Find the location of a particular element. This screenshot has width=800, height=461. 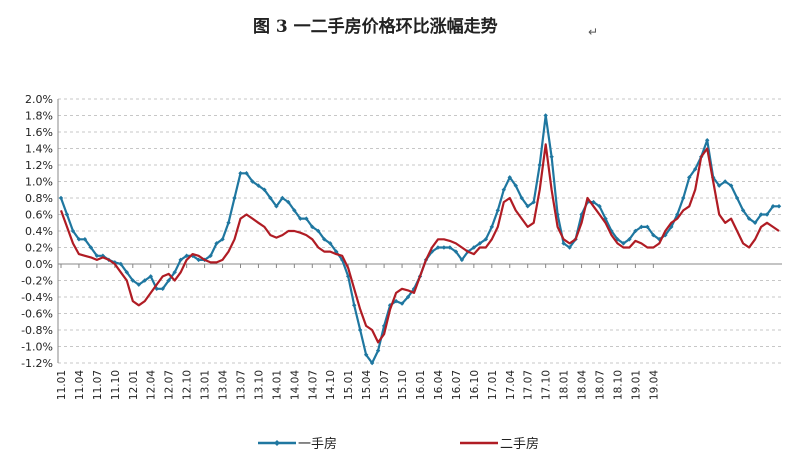

y-tick-label: -0.6% is located at coordinates (37, 314).